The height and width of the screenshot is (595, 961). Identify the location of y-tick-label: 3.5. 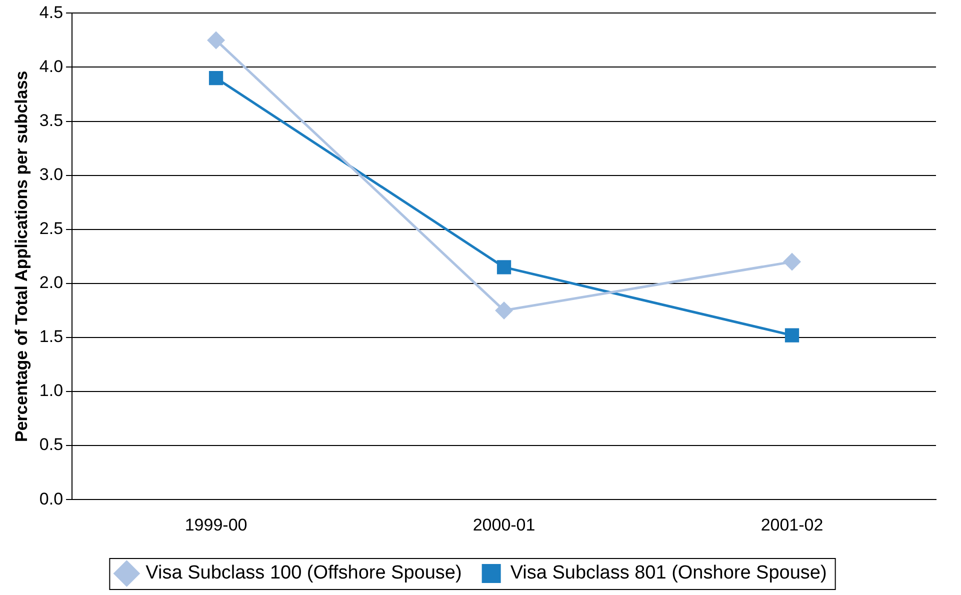
(51, 120).